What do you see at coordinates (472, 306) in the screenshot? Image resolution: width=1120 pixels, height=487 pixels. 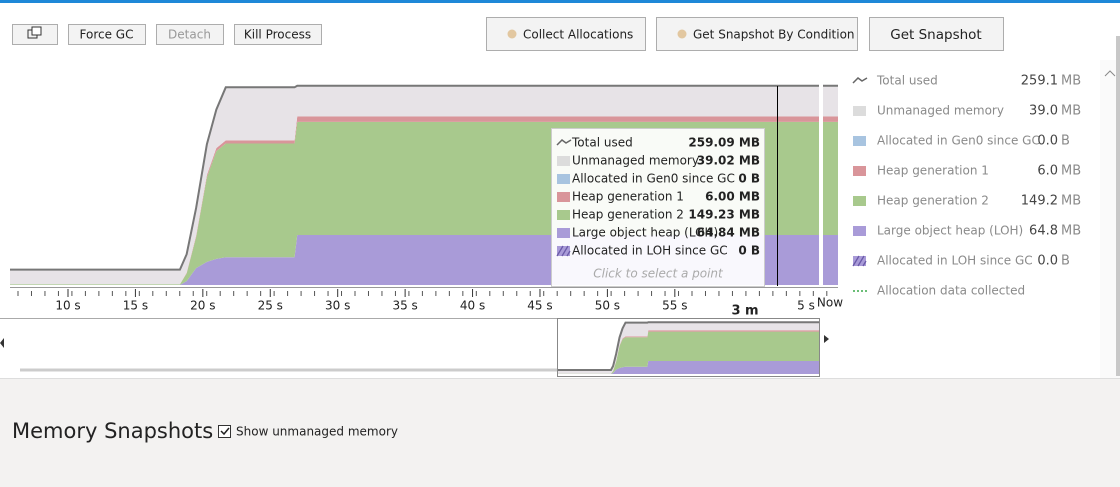 I see `x-tick-label: 40 s` at bounding box center [472, 306].